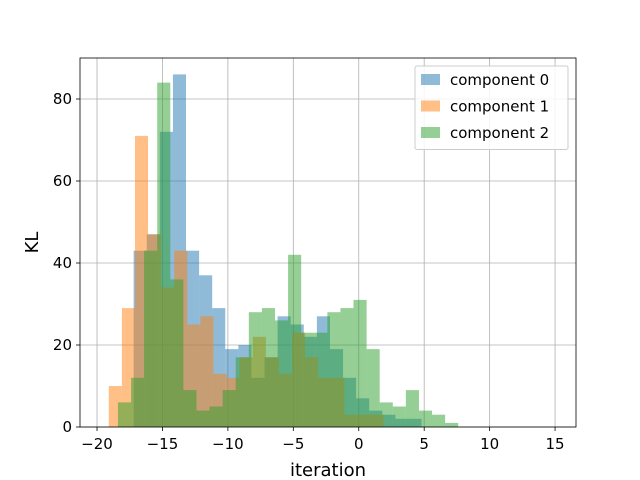 This screenshot has height=480, width=640. I want to click on x-tick-label: −20, so click(97, 444).